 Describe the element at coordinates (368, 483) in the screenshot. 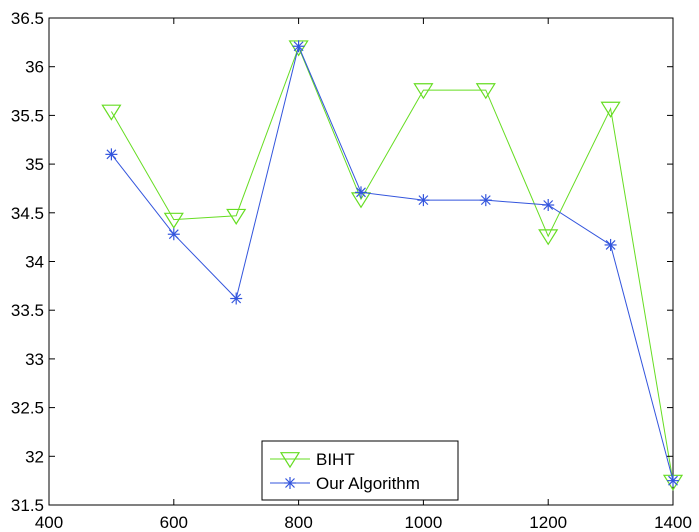

I see `legend-label: Our Algorithm` at that location.